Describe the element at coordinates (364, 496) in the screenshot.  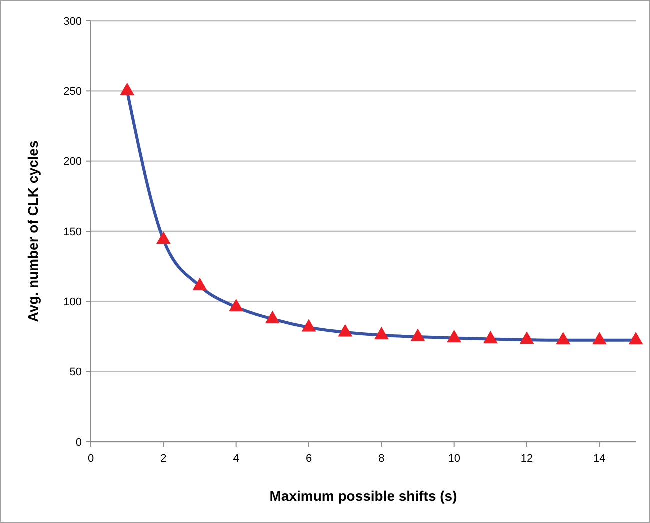
I see `x-axis-title: Maximum possible shifts (s)` at that location.